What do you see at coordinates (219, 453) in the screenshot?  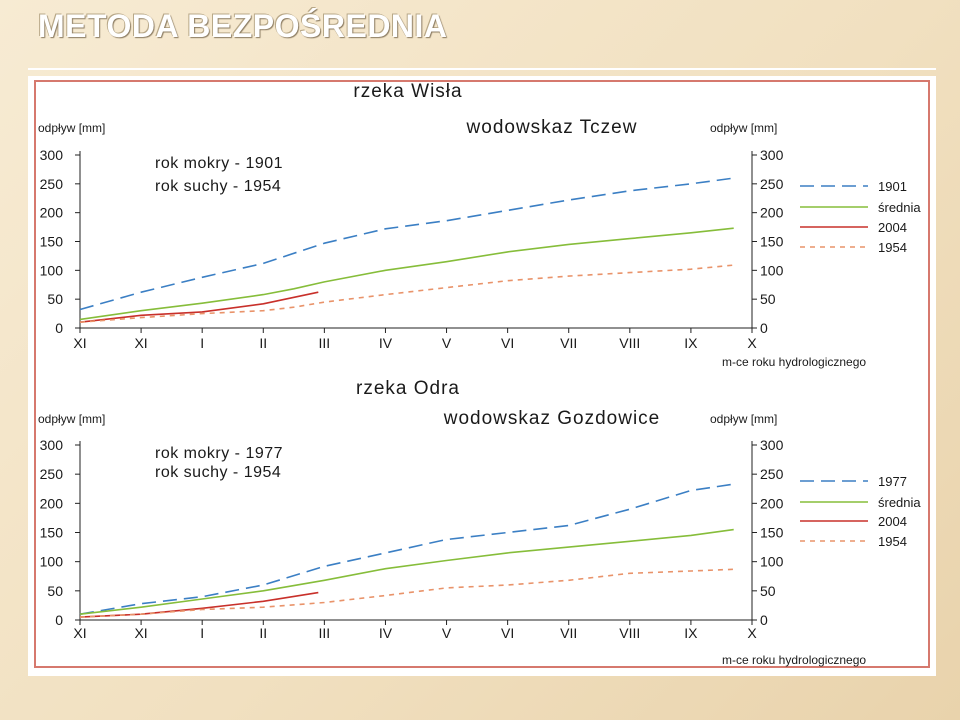 I see `annotation-wet-year: rok mokry - 1977` at bounding box center [219, 453].